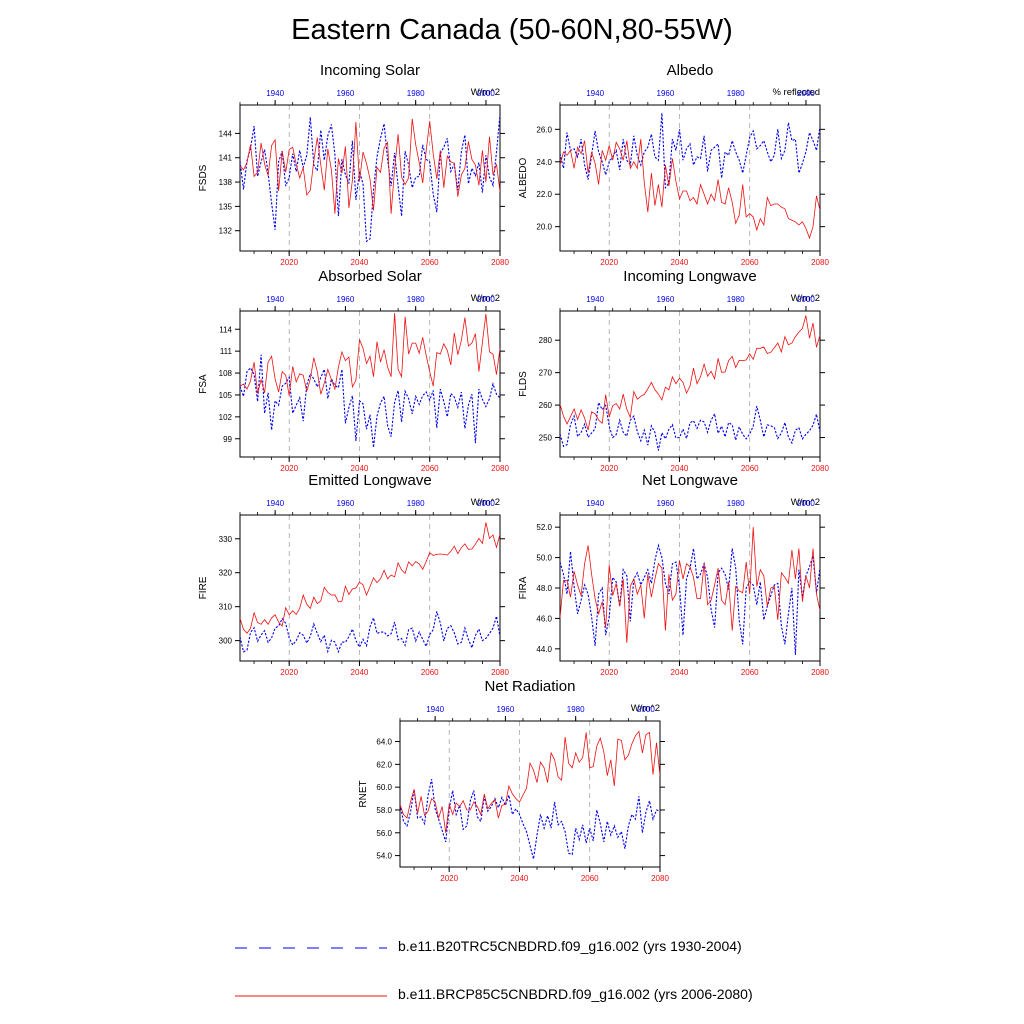 This screenshot has width=1024, height=1024. What do you see at coordinates (226, 133) in the screenshot?
I see `y-tick-label: 144` at bounding box center [226, 133].